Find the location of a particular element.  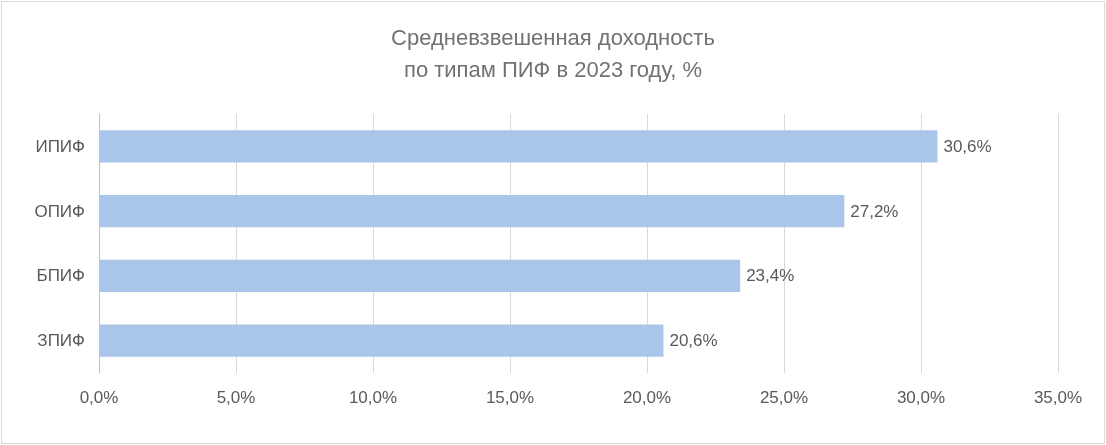

x-tick-label: 0,0% is located at coordinates (99, 397).